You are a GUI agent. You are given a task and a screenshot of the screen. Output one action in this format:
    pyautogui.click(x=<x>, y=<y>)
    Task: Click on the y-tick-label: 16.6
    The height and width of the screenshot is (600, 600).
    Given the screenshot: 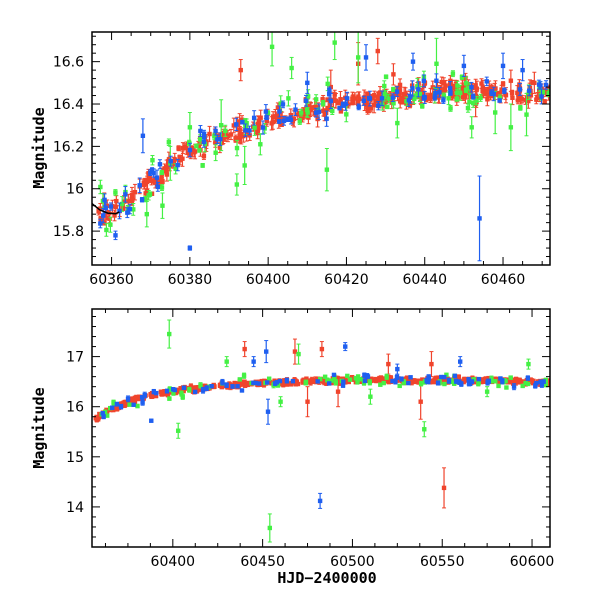 What is the action you would take?
    pyautogui.click(x=68, y=63)
    